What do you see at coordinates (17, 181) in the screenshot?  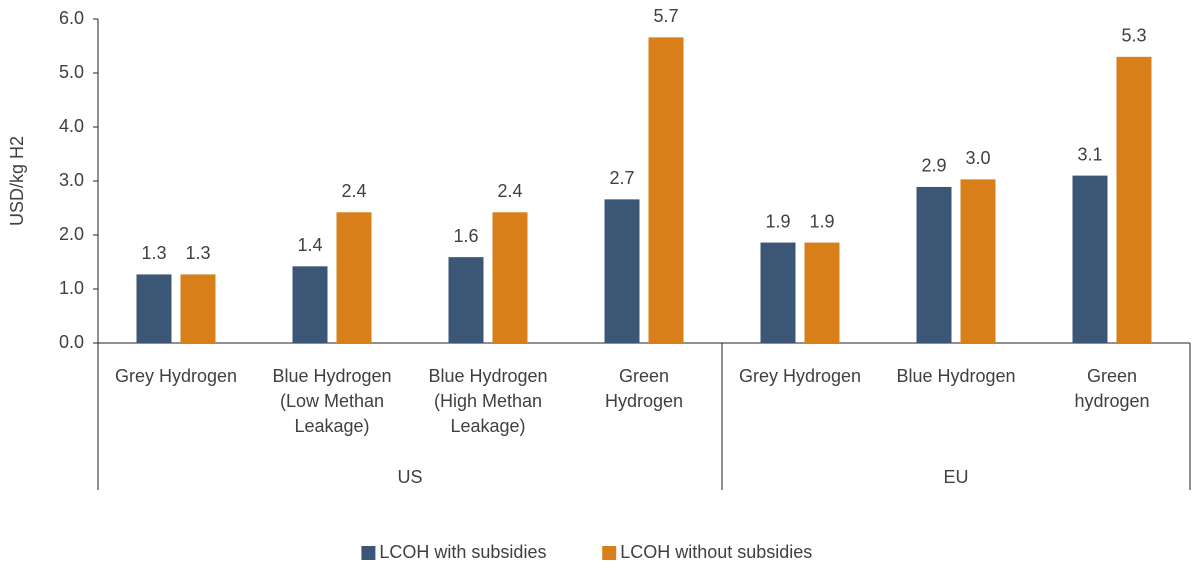 I see `y-axis-label: USD/kg H2` at bounding box center [17, 181].